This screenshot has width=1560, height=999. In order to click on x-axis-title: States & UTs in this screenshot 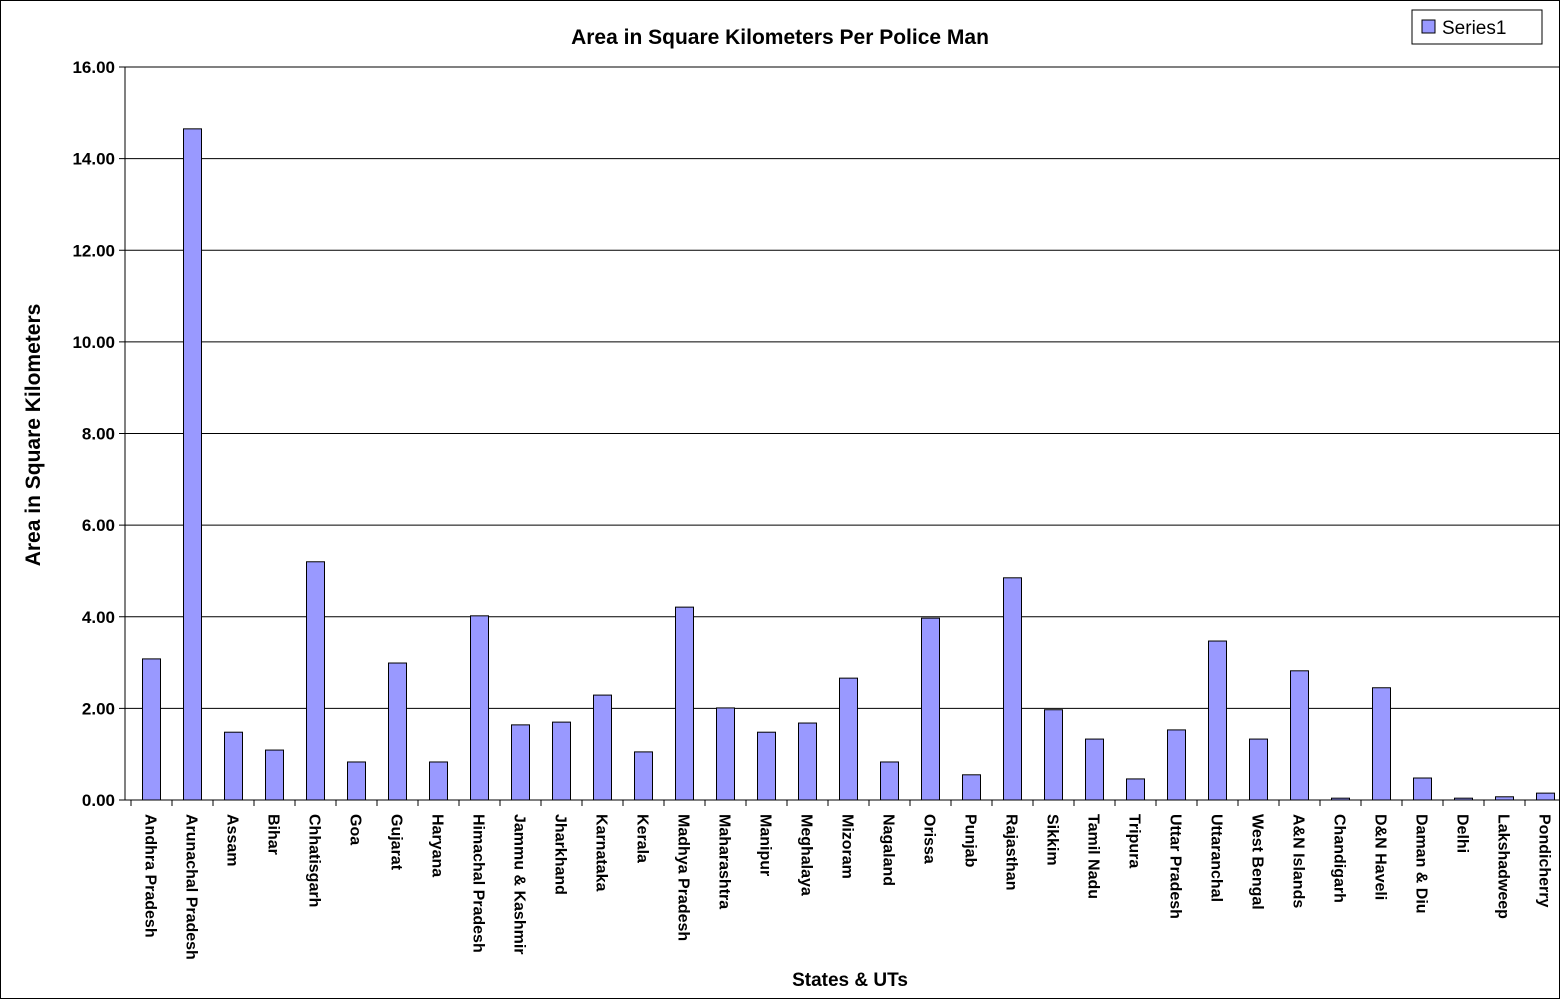, I will do `click(850, 980)`.